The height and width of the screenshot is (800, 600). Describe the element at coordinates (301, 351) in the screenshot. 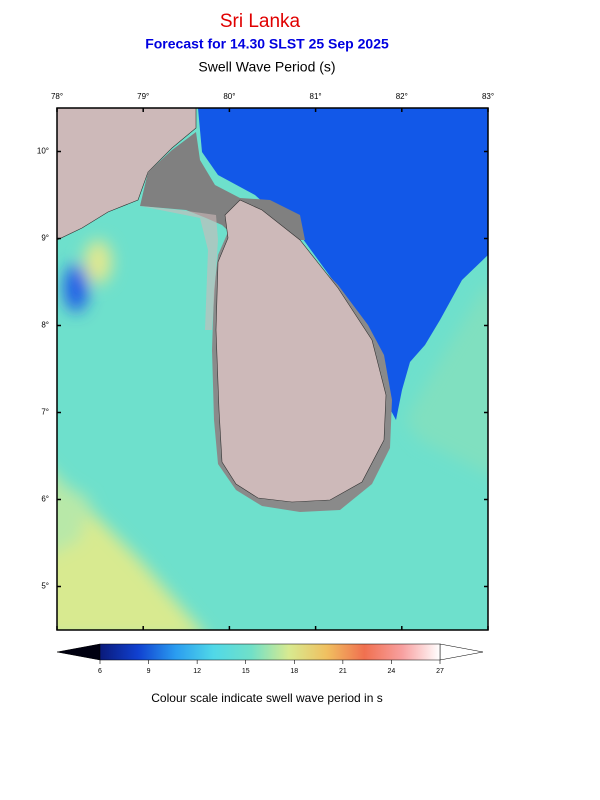

I see `sri-lanka` at that location.